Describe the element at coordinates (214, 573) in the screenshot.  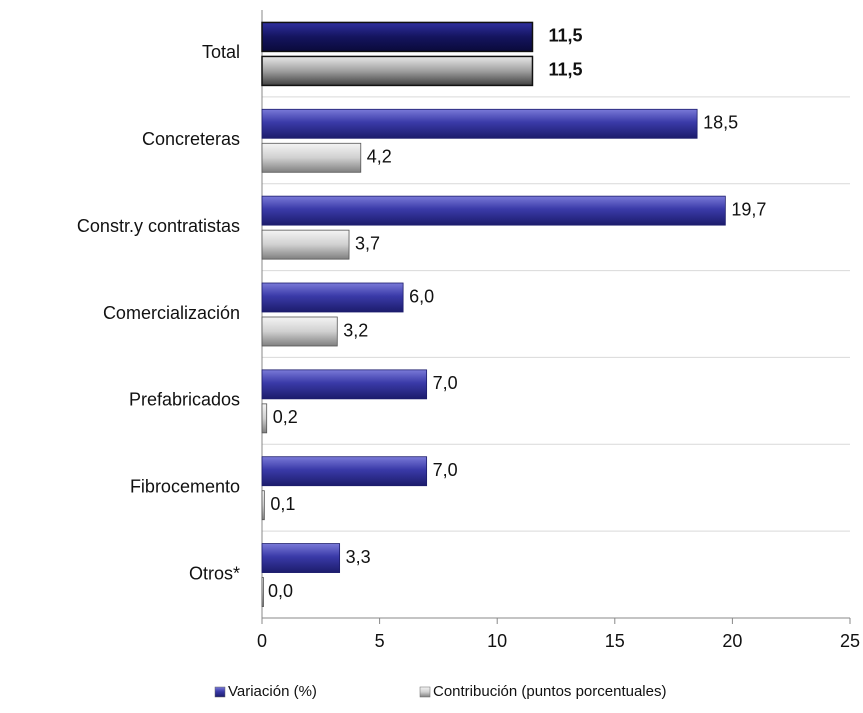
I see `category-label: Otros*` at that location.